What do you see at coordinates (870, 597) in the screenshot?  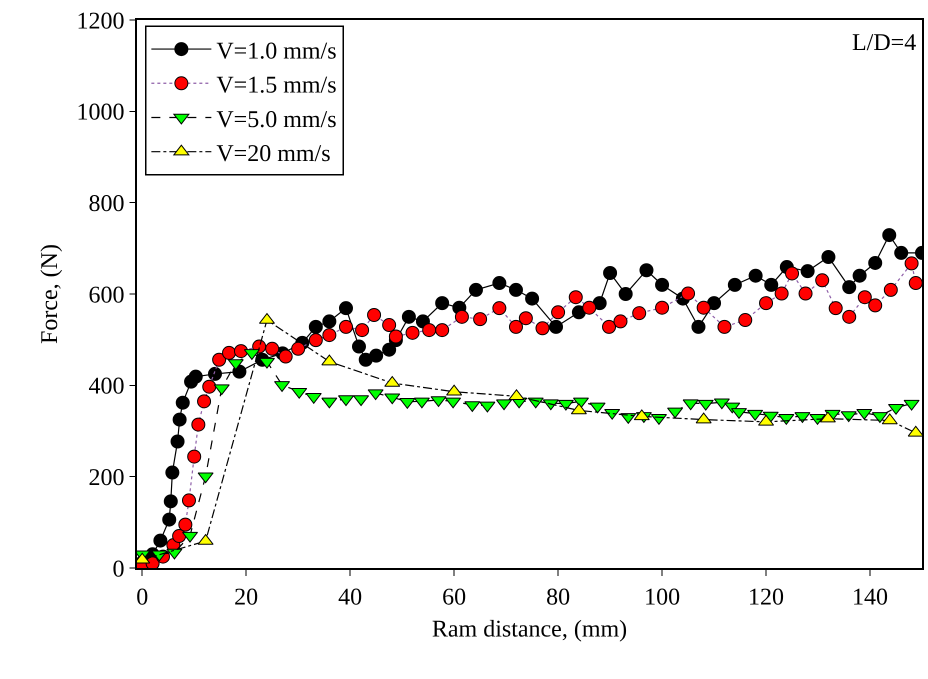 I see `x-tick-label: 140` at bounding box center [870, 597].